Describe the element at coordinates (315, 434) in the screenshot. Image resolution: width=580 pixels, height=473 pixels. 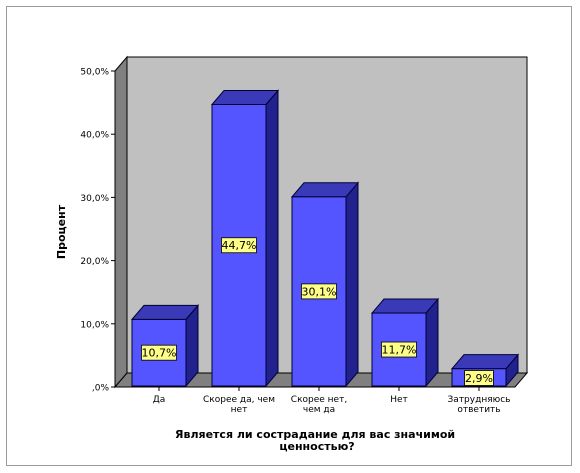
I see `x-axis-title-line-1: Является ли сострадание для вас значимой` at that location.